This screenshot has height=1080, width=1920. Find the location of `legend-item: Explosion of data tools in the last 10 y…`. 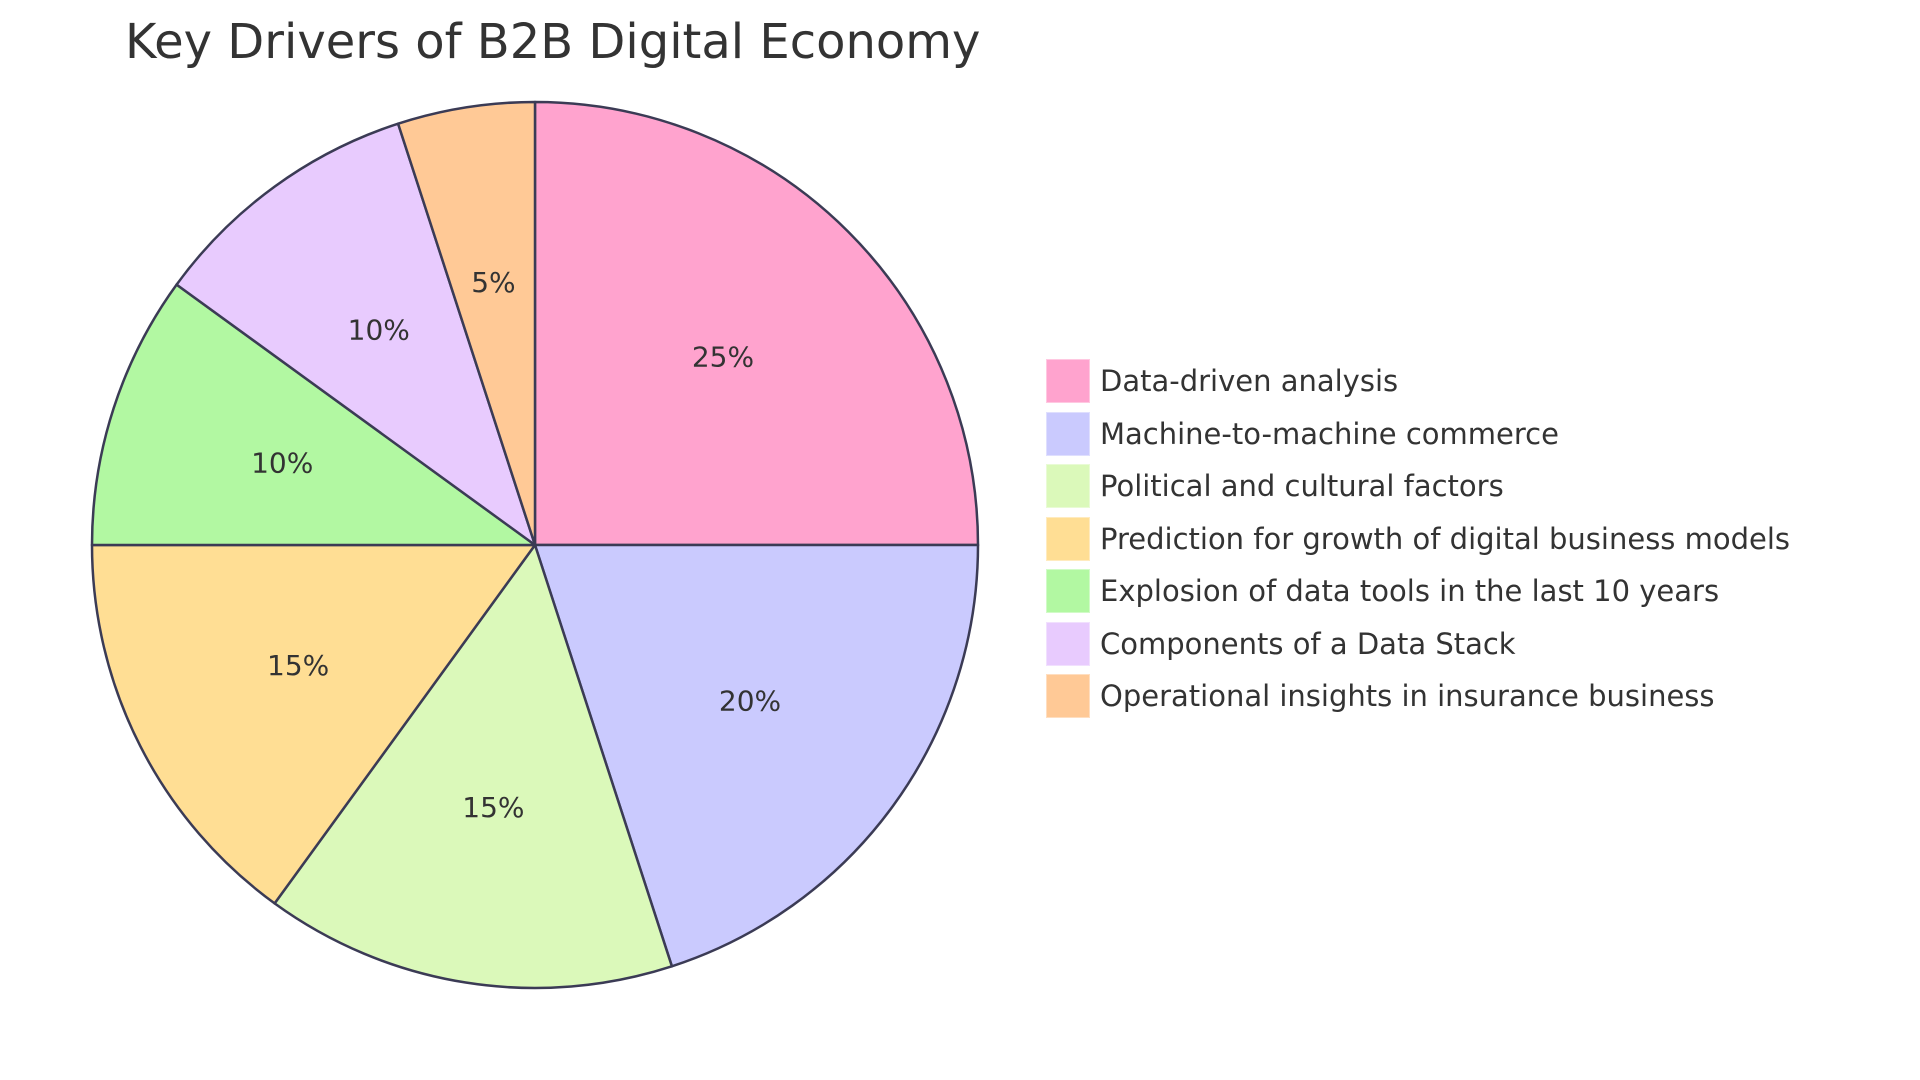

legend-item: Explosion of data tools in the last 10 y… is located at coordinates (1418, 591).